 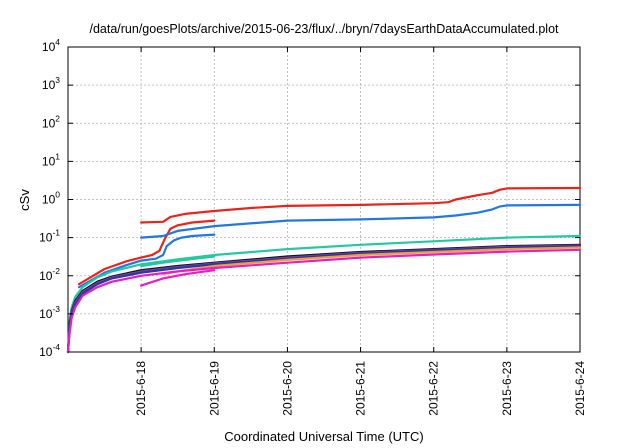 What do you see at coordinates (49, 236) in the screenshot?
I see `y-tick-label: 10⁻¹` at bounding box center [49, 236].